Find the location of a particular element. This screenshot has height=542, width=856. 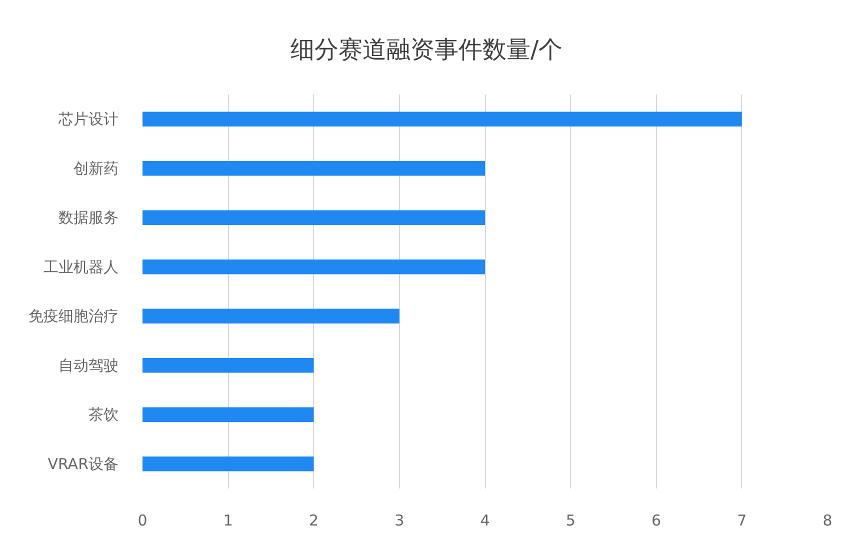

x-tick-label: 2 is located at coordinates (313, 521).